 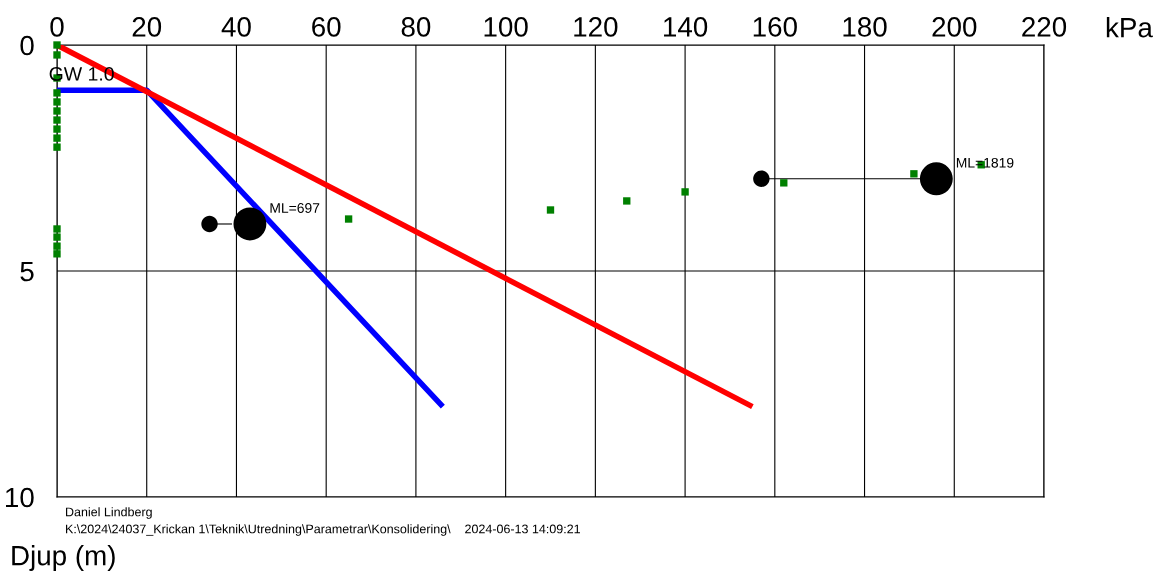 I want to click on y-tick-label: 10, so click(x=20, y=497).